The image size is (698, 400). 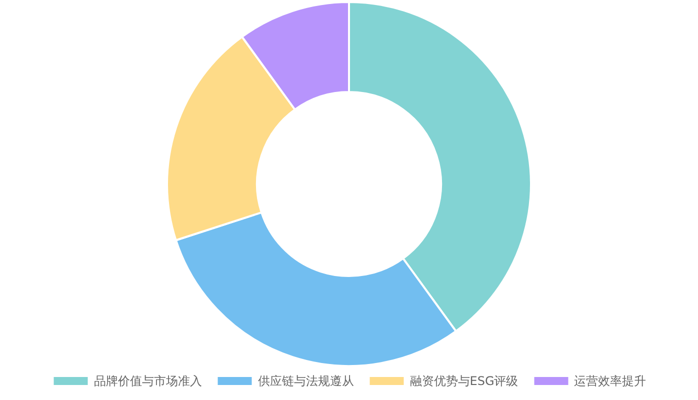 What do you see at coordinates (306, 381) in the screenshot?
I see `legend-label: 供应链与法规遵从` at bounding box center [306, 381].